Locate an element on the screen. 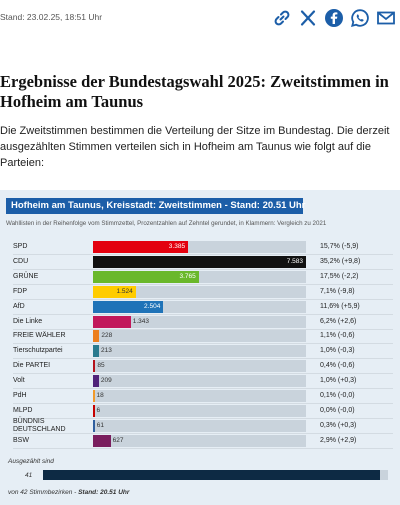 The image size is (400, 505). percent-label: 17,5% (-2,2) is located at coordinates (339, 276).